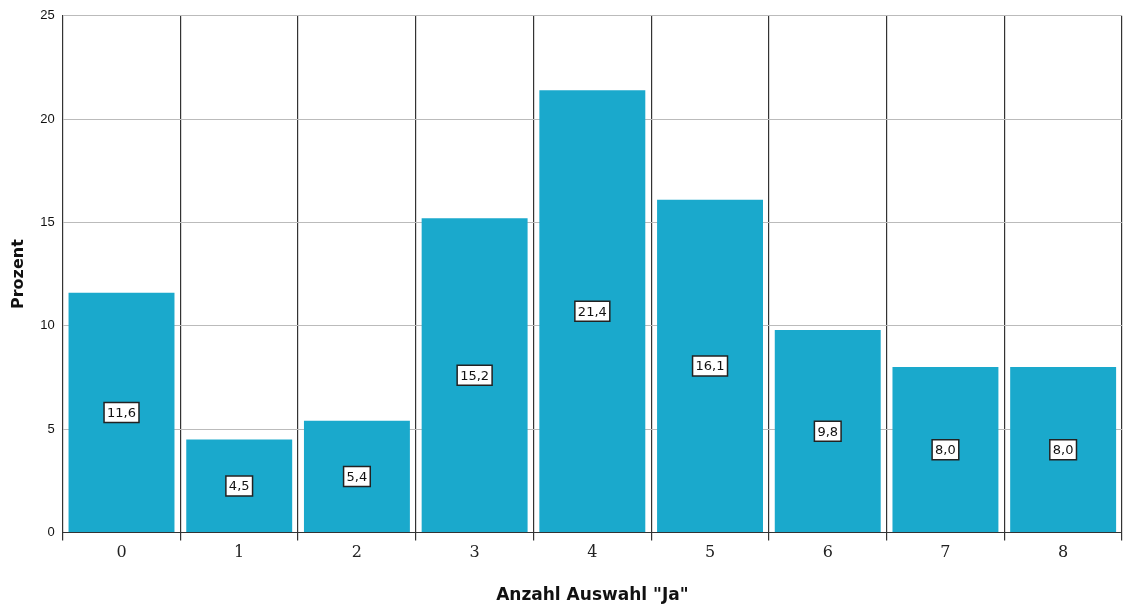  What do you see at coordinates (710, 552) in the screenshot?
I see `x-tick-label: 5` at bounding box center [710, 552].